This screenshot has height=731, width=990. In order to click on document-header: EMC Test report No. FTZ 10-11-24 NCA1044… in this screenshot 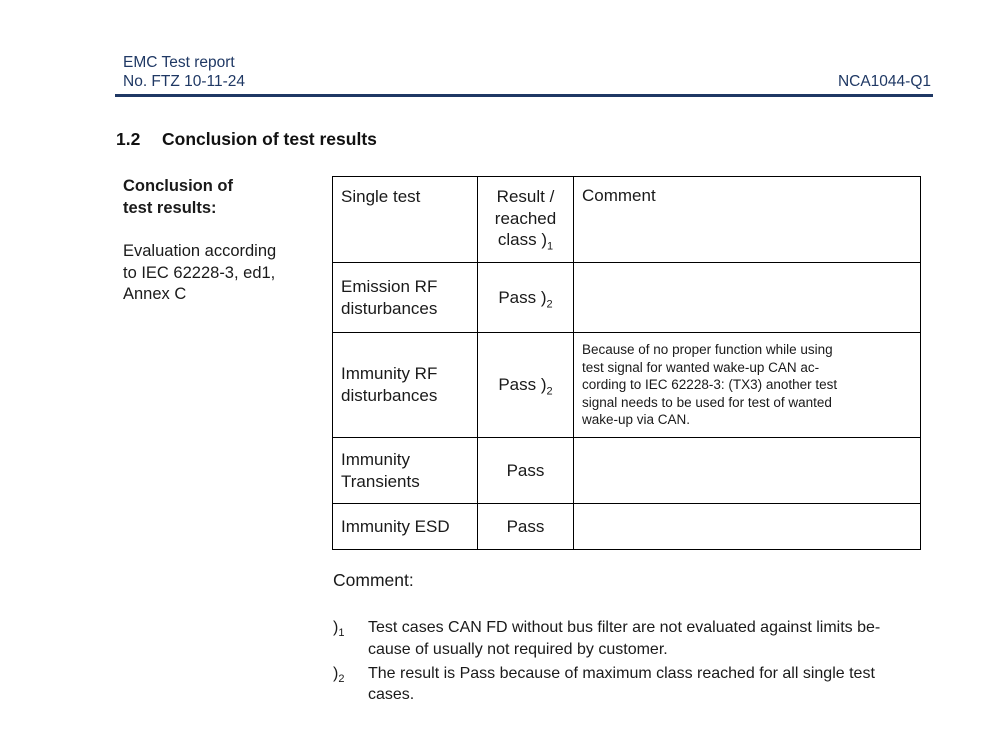, I will do `click(524, 75)`.